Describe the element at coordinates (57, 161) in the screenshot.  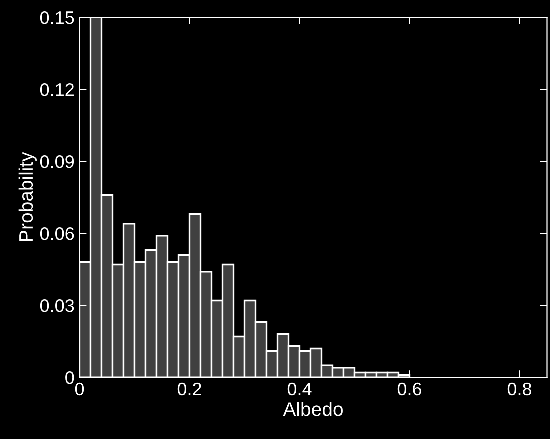
I see `y-tick-label: 0.09` at that location.